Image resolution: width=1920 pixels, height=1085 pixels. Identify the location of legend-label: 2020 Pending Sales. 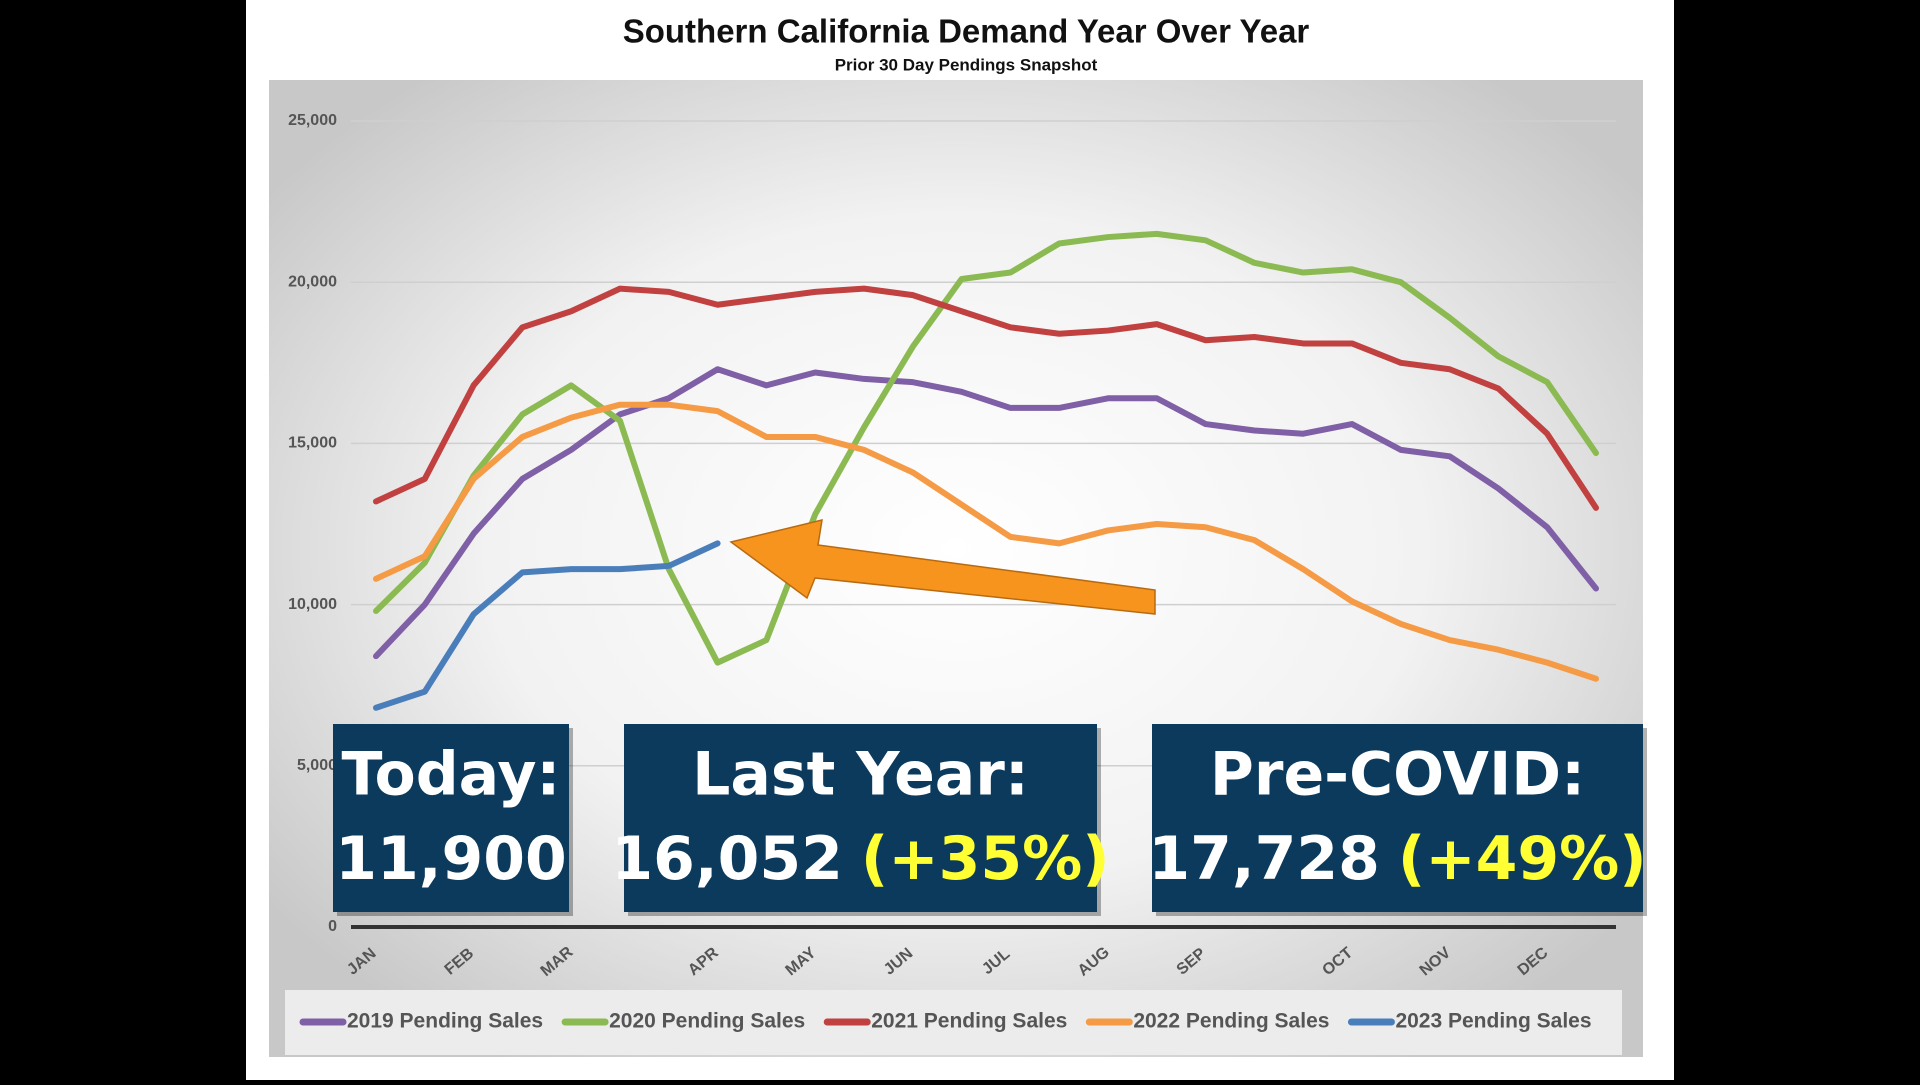
(707, 1021).